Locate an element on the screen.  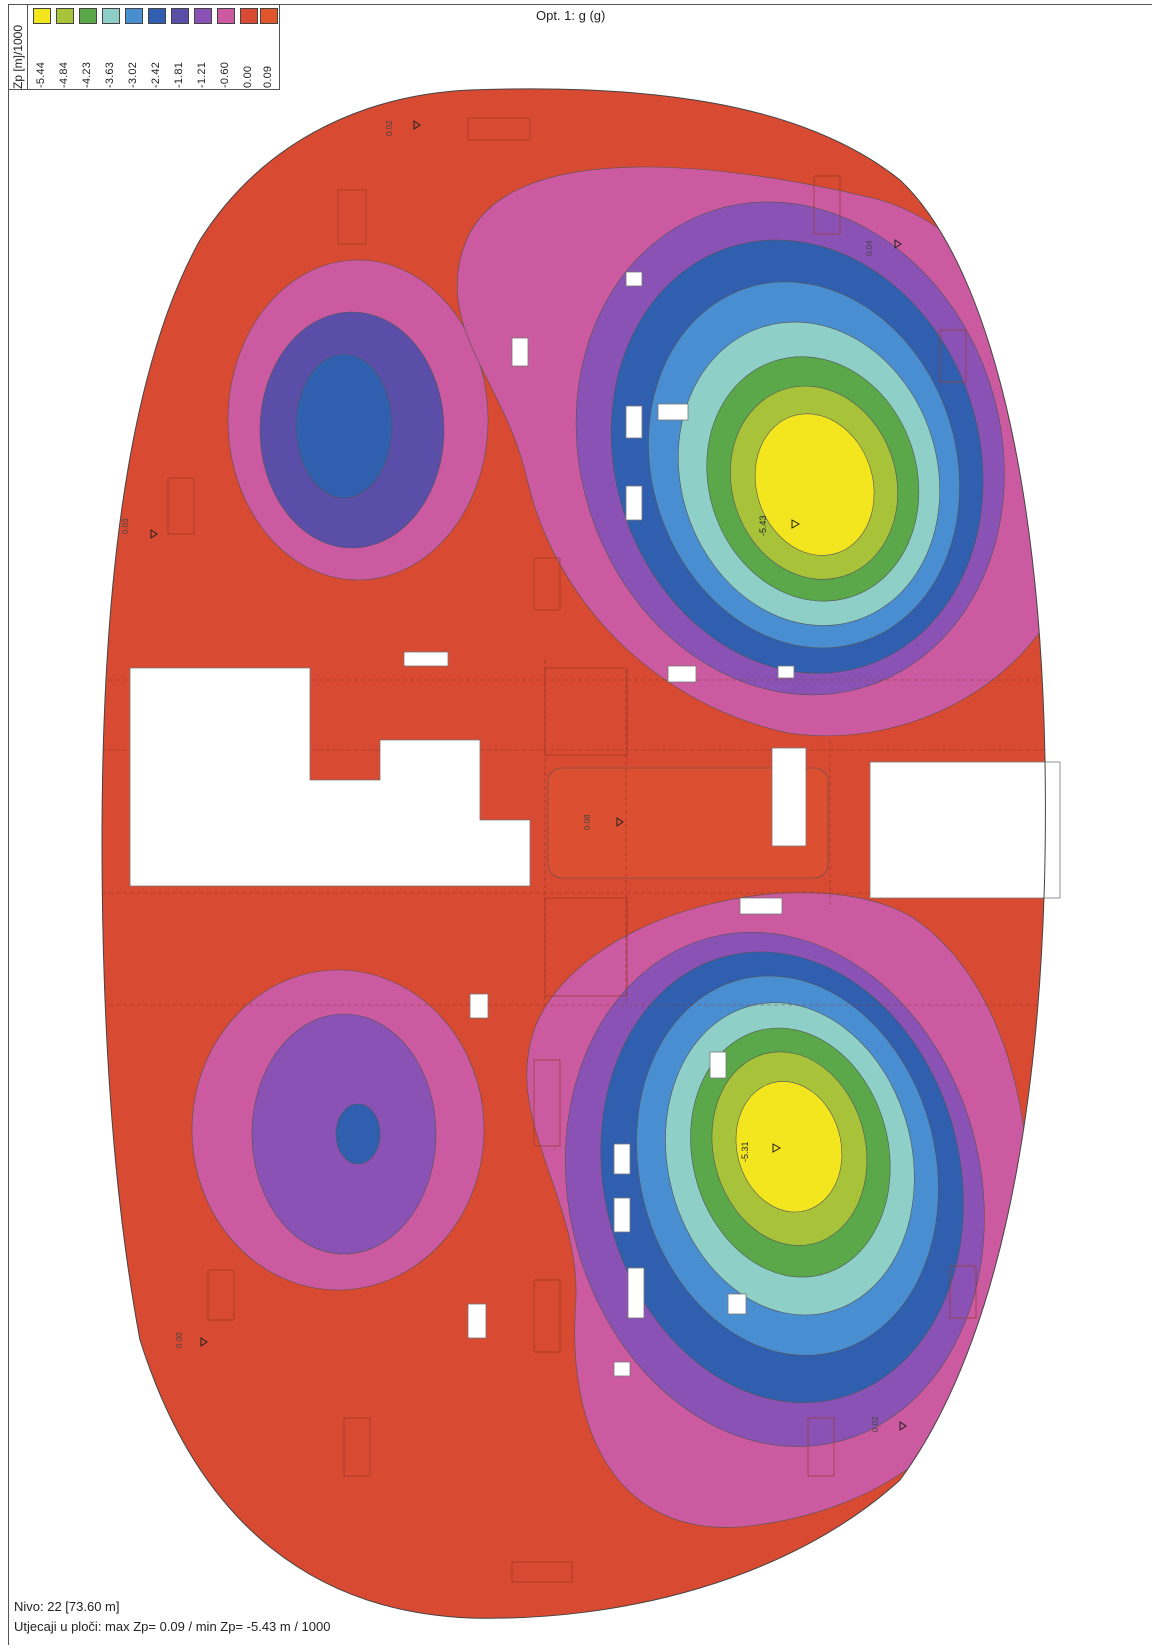
legend-entry: -2.42 is located at coordinates (157, 48).